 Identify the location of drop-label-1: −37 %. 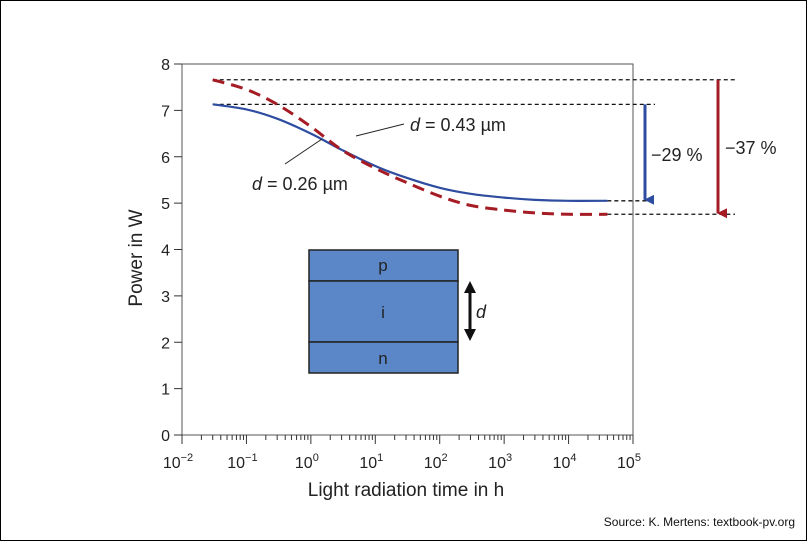
(751, 148).